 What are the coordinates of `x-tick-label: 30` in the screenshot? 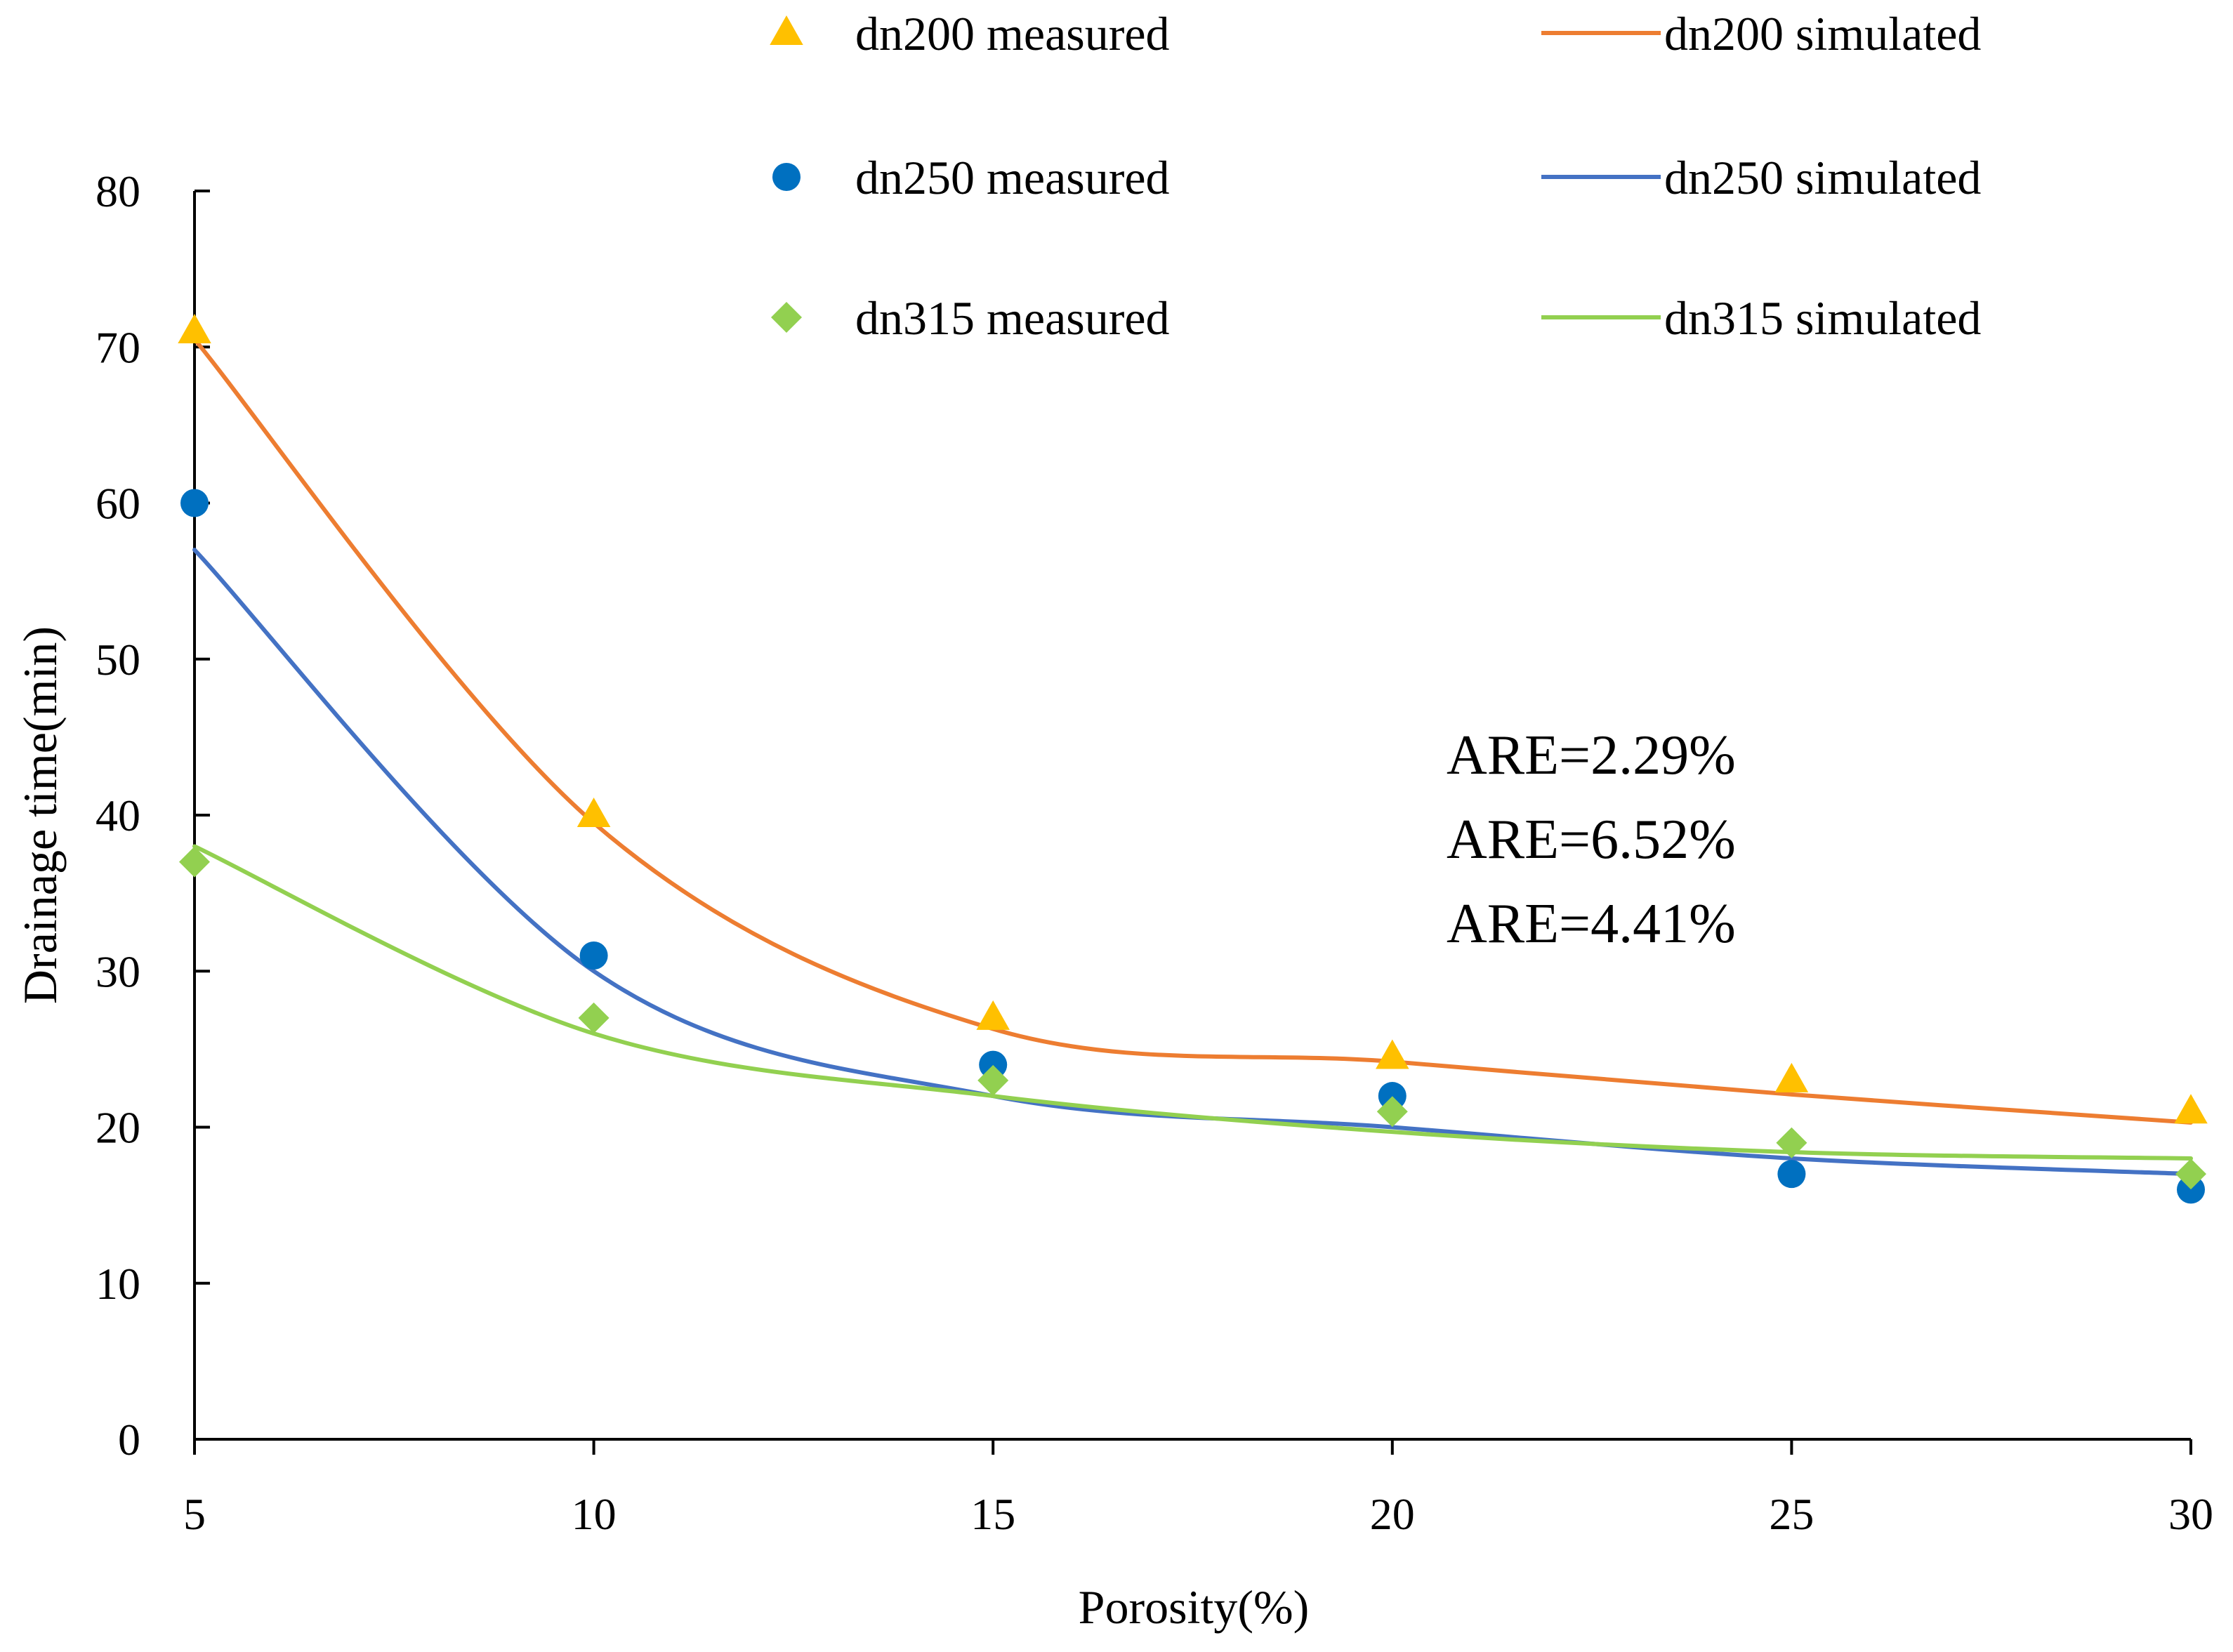 It's located at (2190, 1514).